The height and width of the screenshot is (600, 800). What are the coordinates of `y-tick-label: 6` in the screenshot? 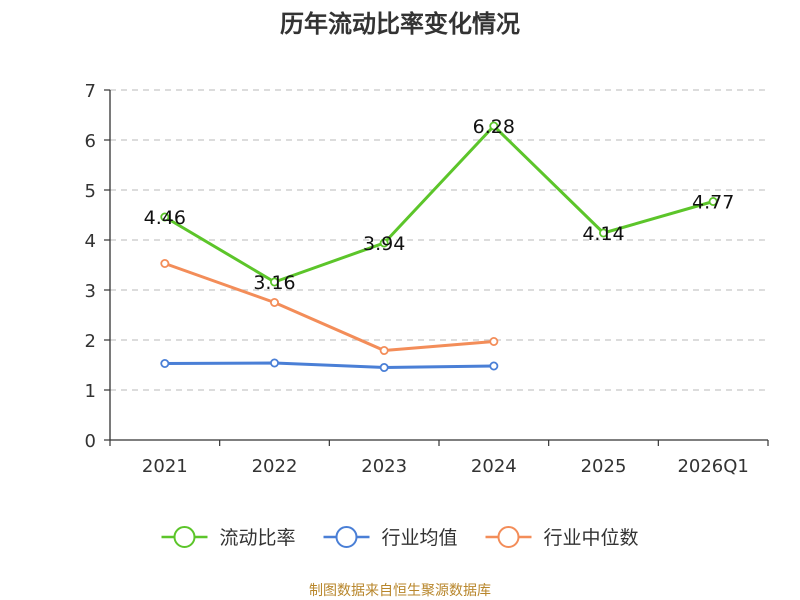 It's located at (90, 141).